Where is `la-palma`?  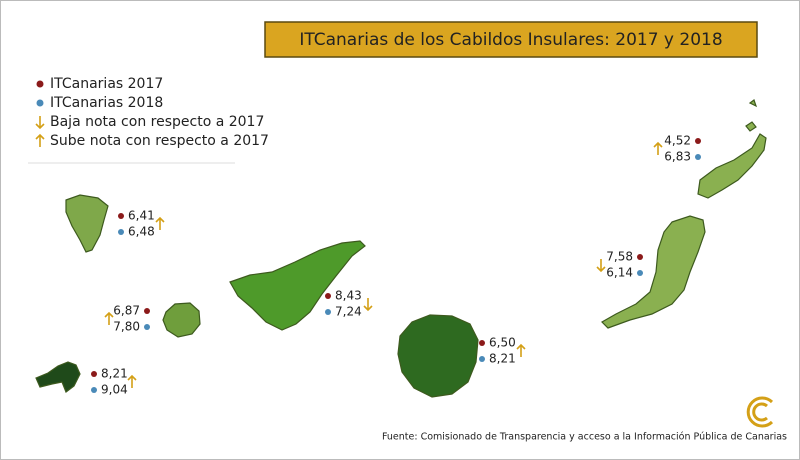 la-palma is located at coordinates (87, 223).